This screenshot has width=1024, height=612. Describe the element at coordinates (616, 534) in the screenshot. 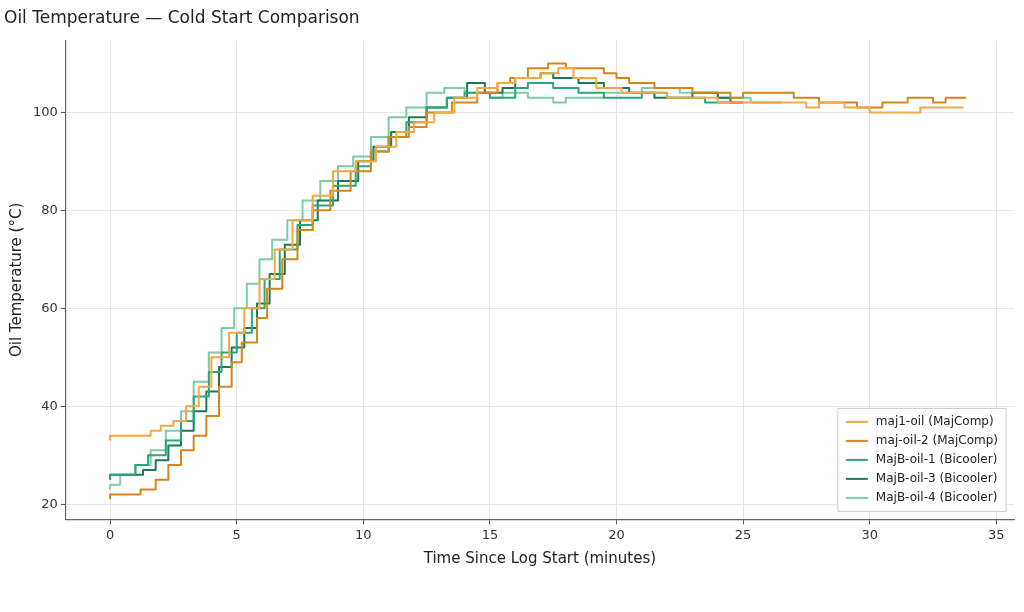

I see `x-tick-label: 20` at that location.